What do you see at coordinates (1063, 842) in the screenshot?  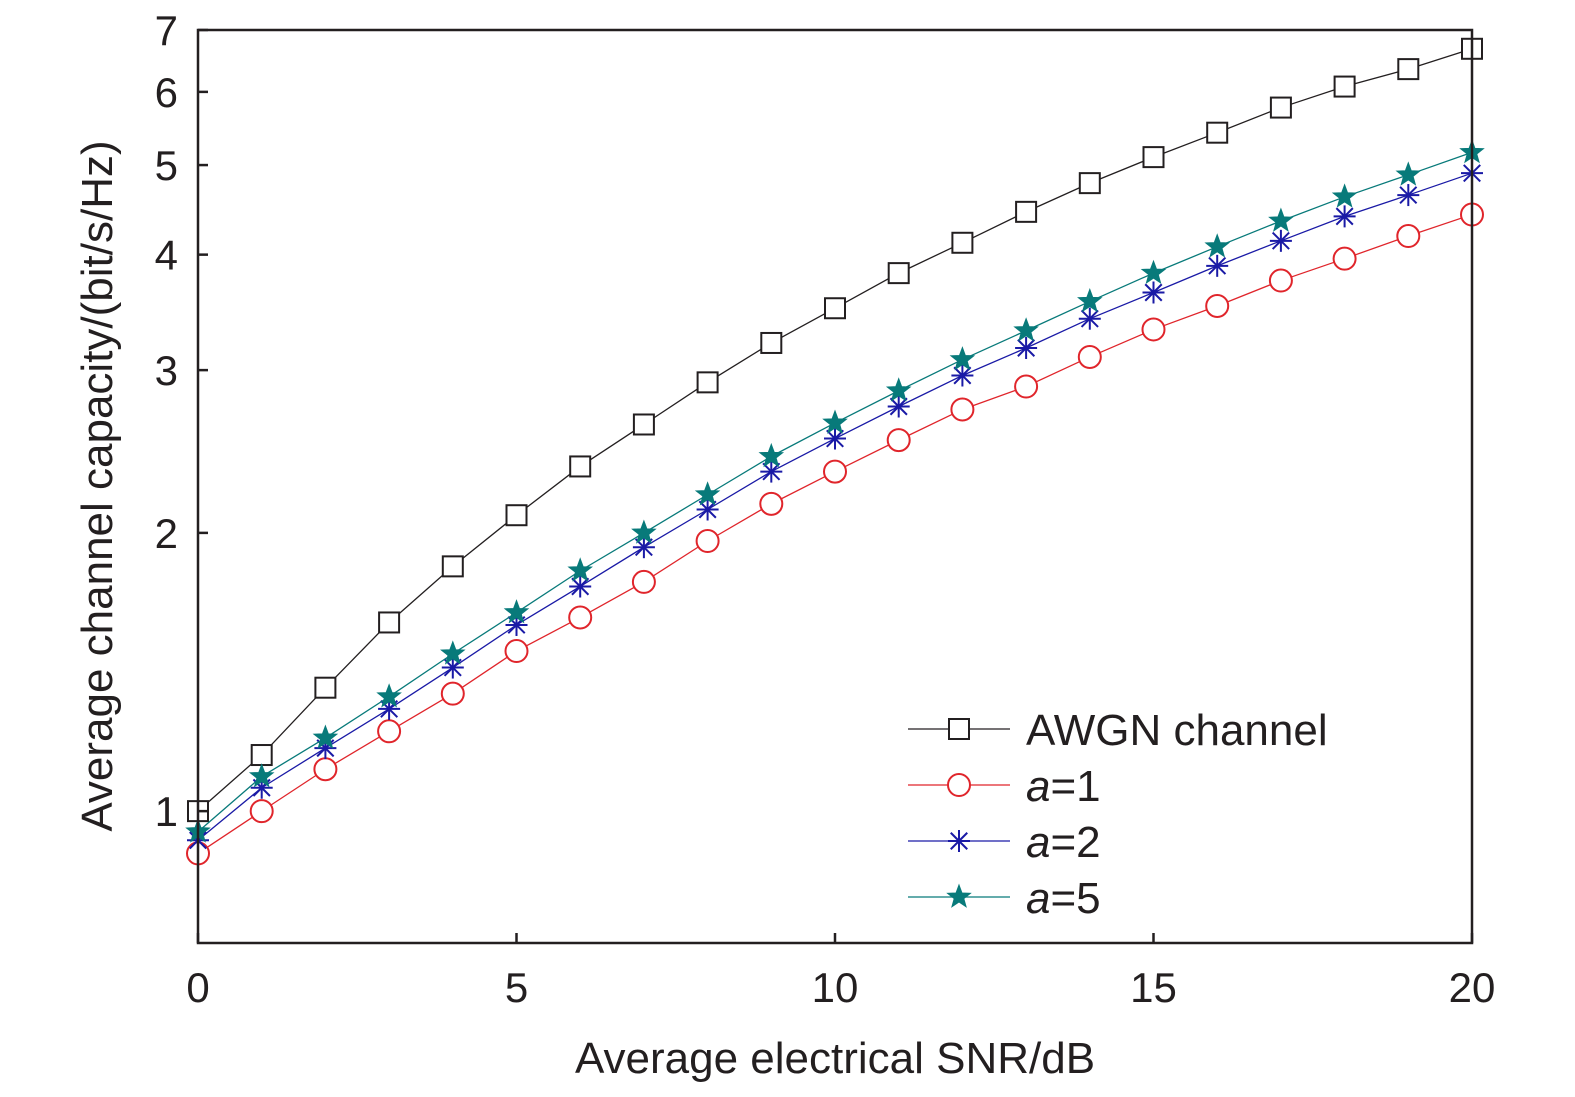 I see `legend-label: a=2` at bounding box center [1063, 842].